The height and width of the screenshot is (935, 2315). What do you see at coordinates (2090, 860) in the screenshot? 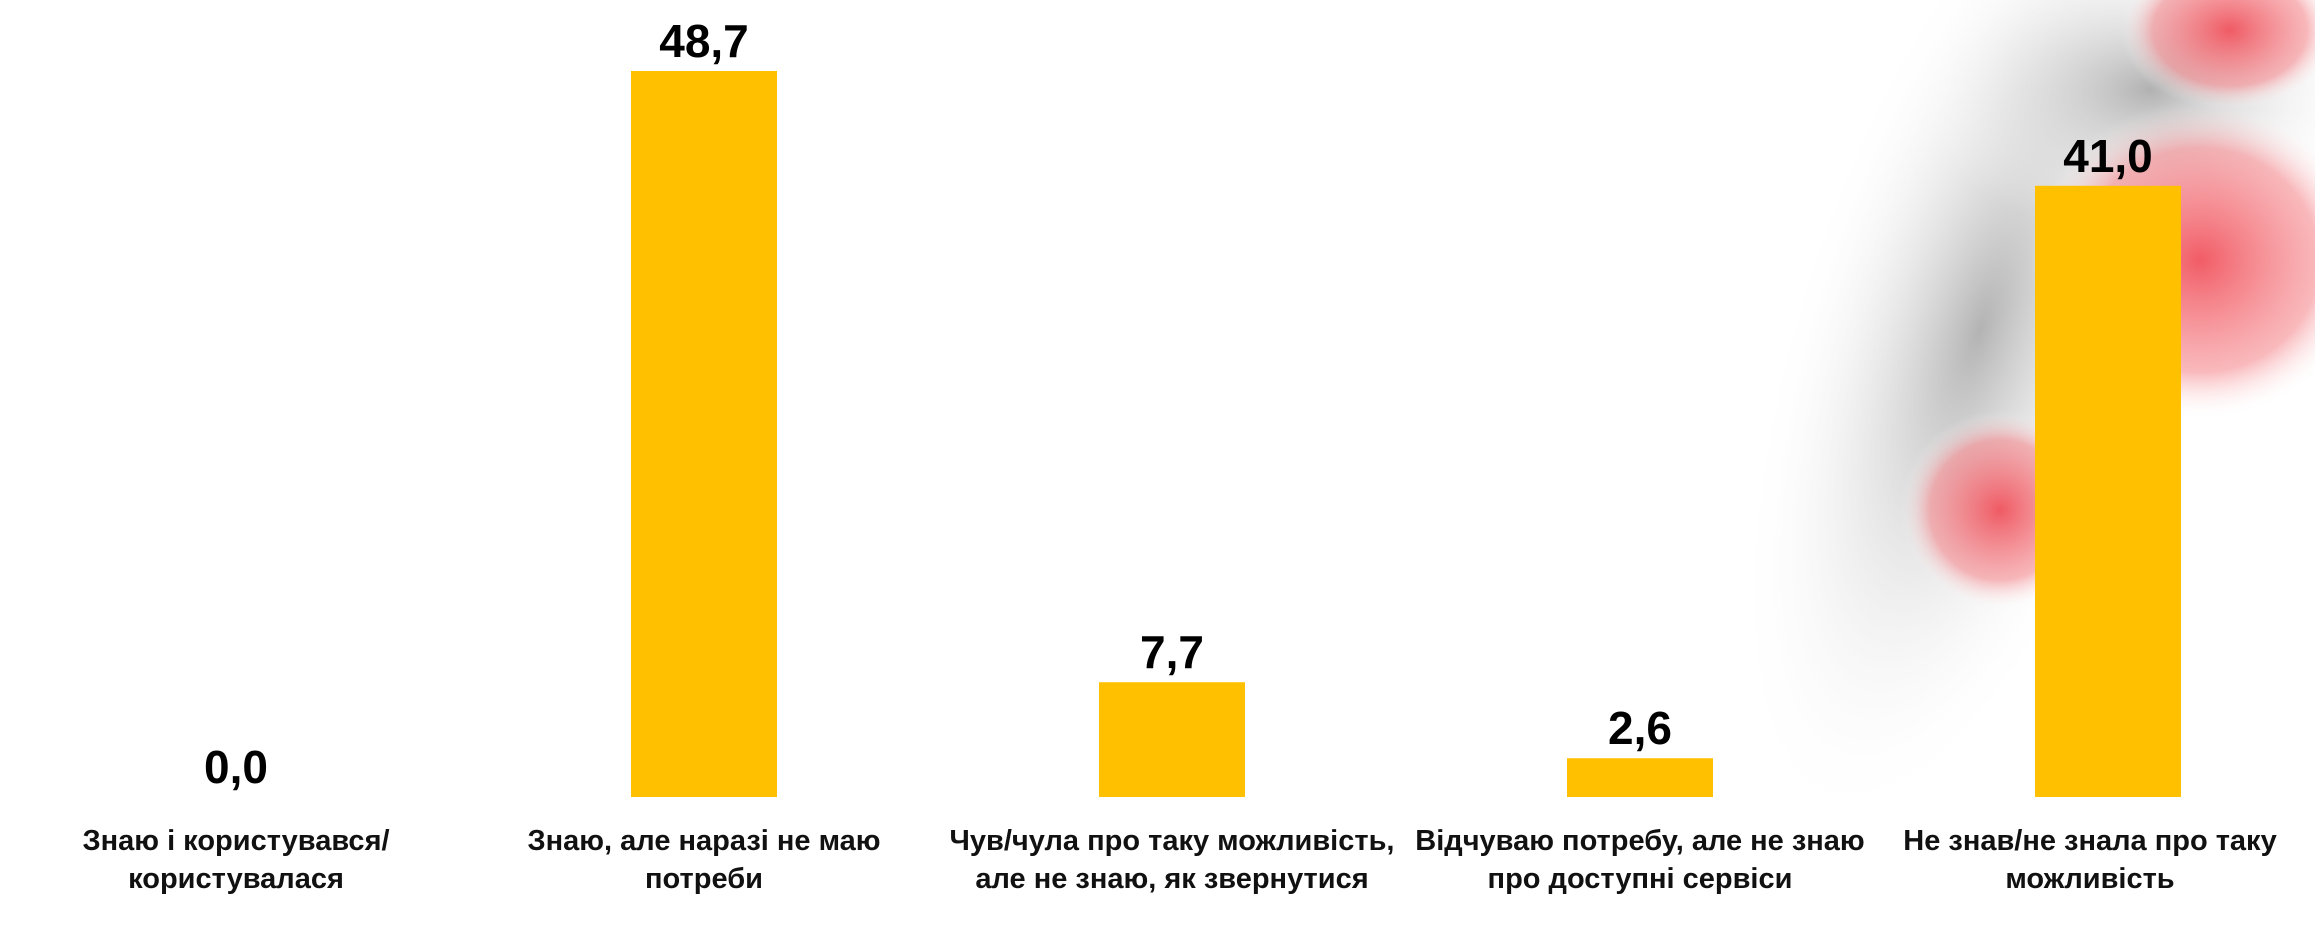
I see `category-label: Не знав/не знала про таку можливість` at bounding box center [2090, 860].